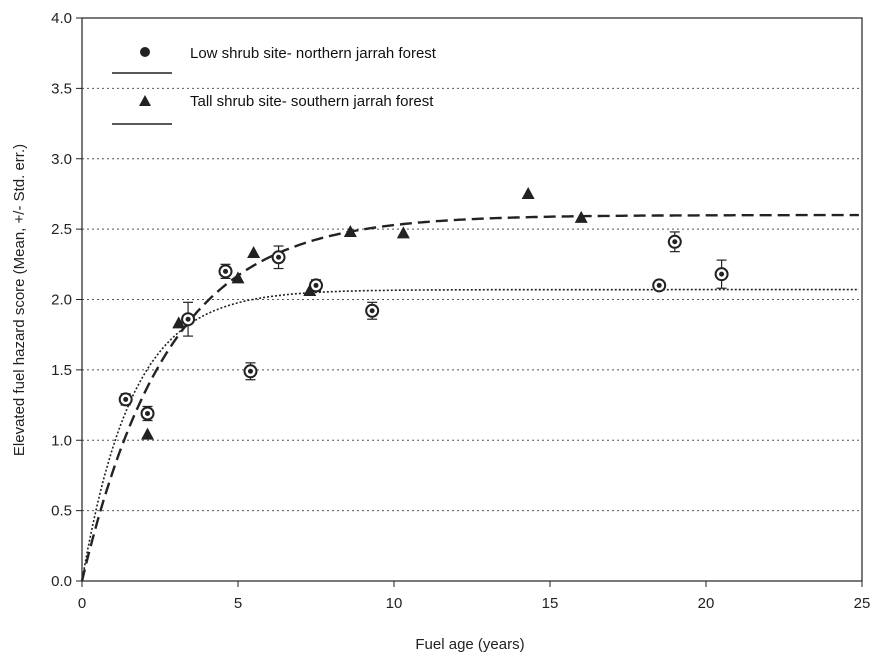 The image size is (874, 660). I want to click on y-tick-label: 3.5, so click(61, 88).